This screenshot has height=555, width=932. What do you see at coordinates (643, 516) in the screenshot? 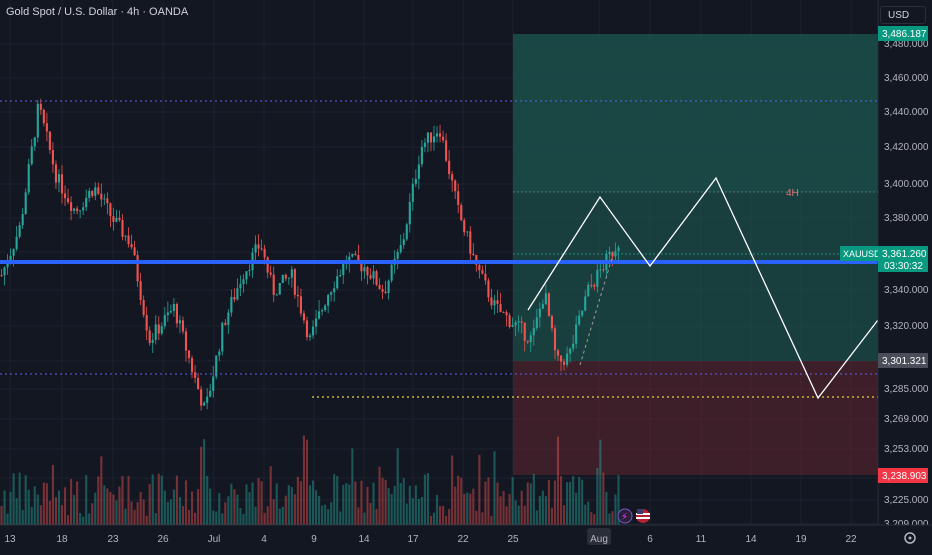
I see `us-flag-icon` at bounding box center [643, 516].